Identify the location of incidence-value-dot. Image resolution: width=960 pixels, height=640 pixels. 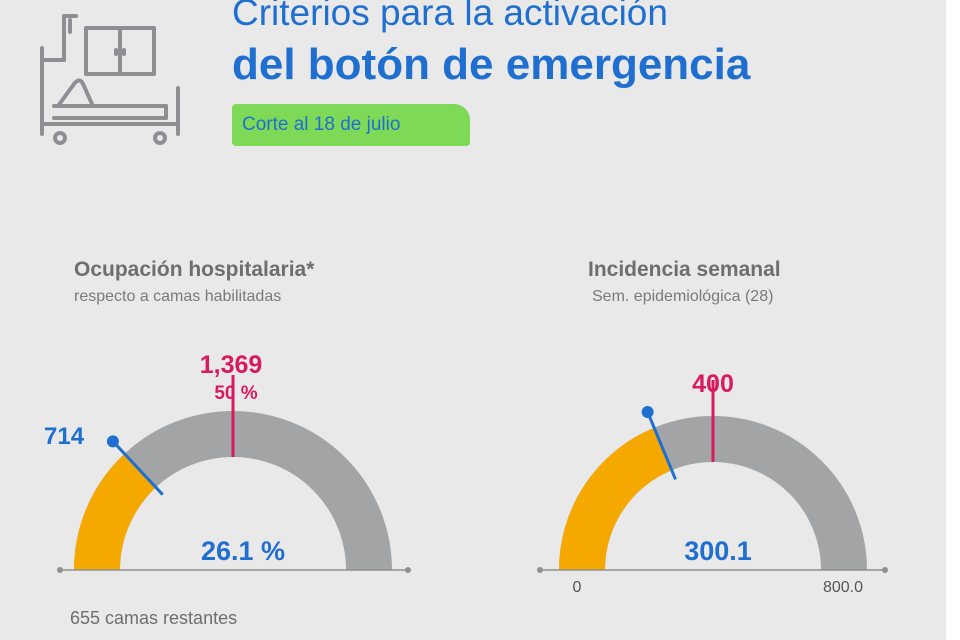
(647, 411).